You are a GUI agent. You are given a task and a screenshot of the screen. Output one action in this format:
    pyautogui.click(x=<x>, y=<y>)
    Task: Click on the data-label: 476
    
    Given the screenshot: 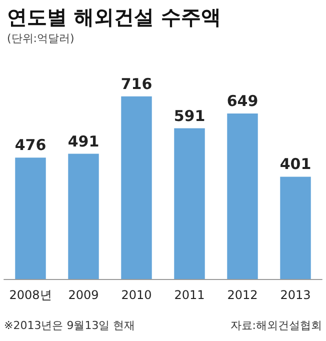 What is the action you would take?
    pyautogui.click(x=30, y=145)
    